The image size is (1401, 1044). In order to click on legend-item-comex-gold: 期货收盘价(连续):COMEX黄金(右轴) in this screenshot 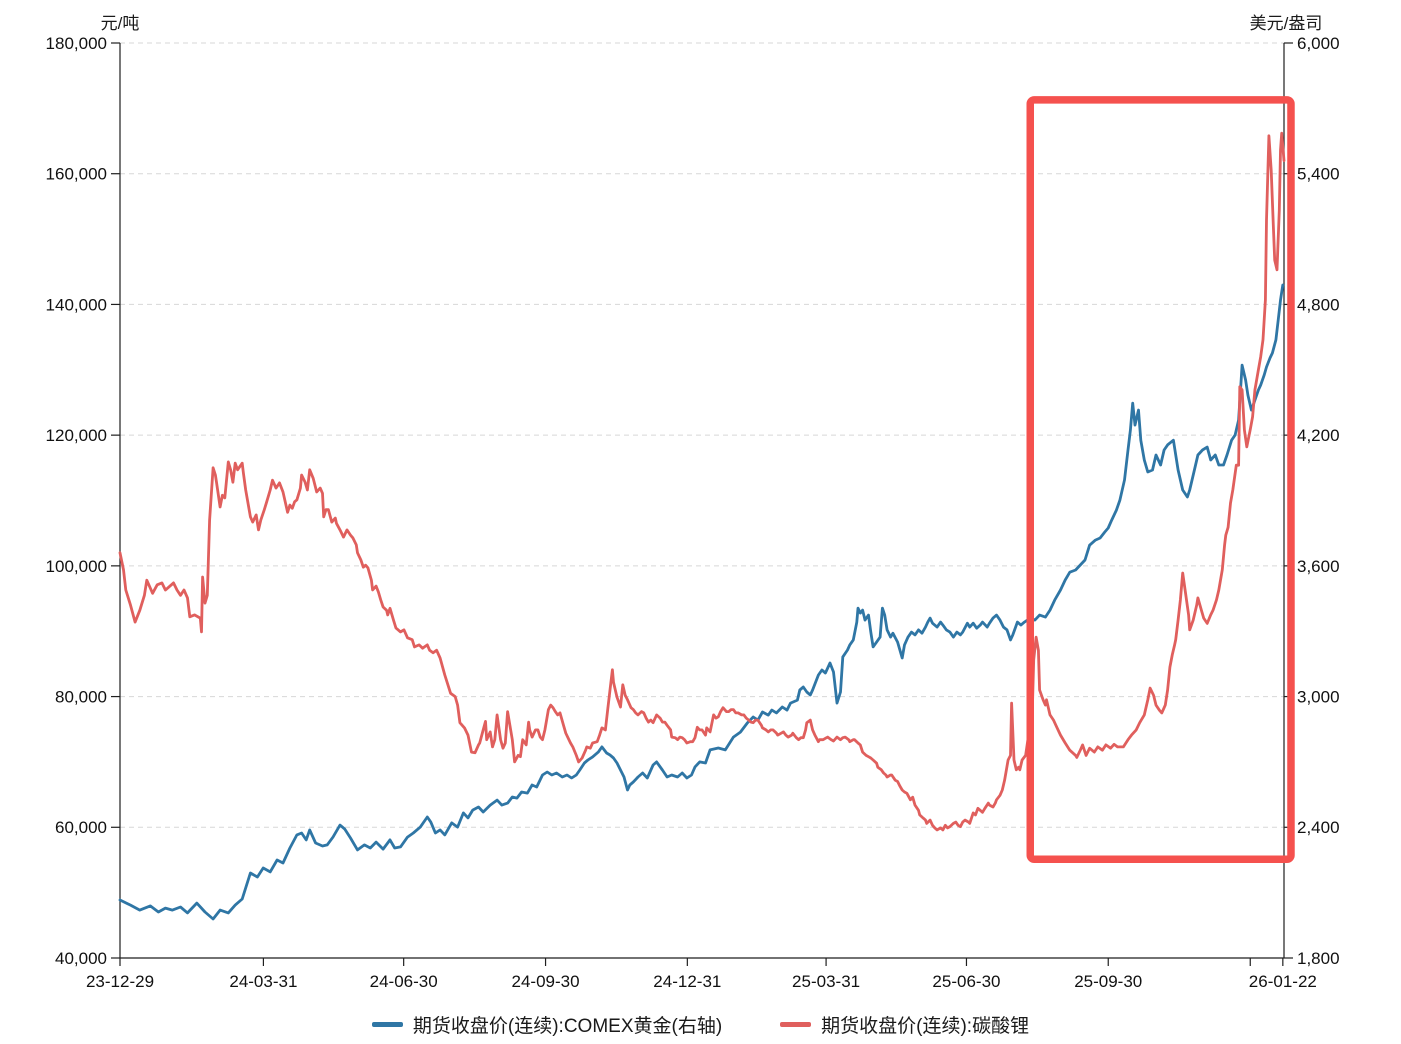, I will do `click(547, 1024)`.